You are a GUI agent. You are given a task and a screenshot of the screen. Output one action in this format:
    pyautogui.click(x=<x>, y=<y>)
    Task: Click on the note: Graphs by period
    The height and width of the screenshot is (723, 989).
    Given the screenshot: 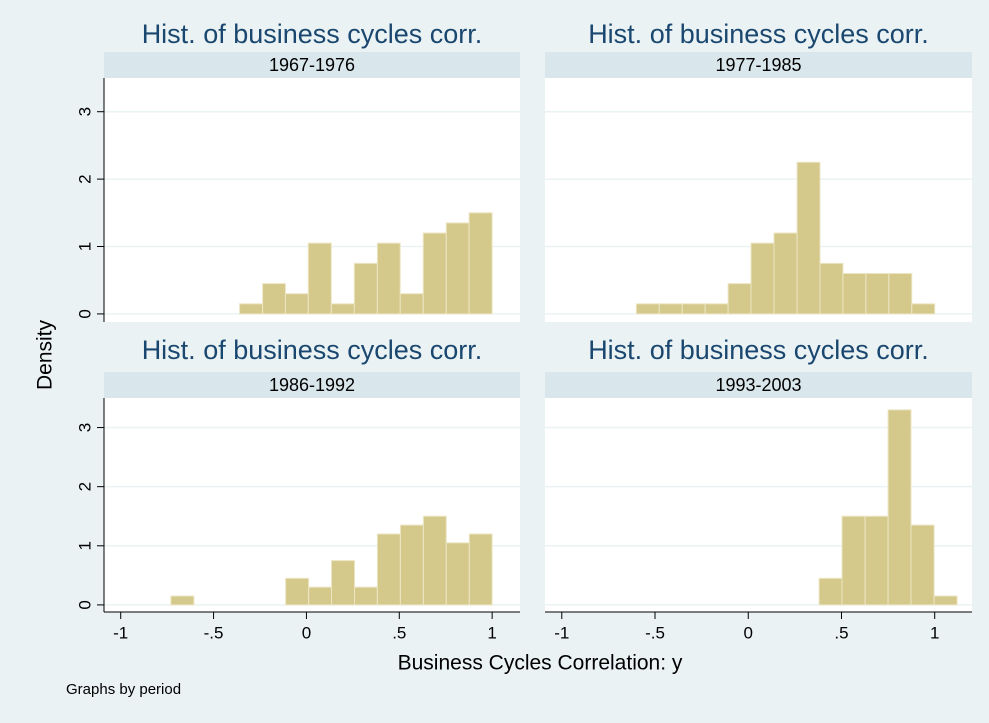 What is the action you would take?
    pyautogui.click(x=123, y=689)
    